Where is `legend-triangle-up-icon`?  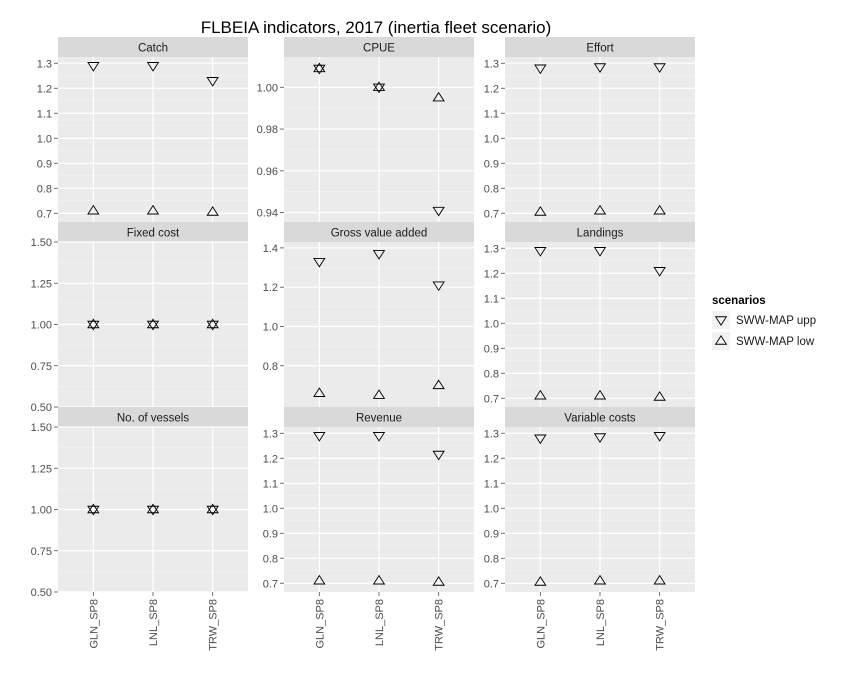
legend-triangle-up-icon is located at coordinates (721, 340).